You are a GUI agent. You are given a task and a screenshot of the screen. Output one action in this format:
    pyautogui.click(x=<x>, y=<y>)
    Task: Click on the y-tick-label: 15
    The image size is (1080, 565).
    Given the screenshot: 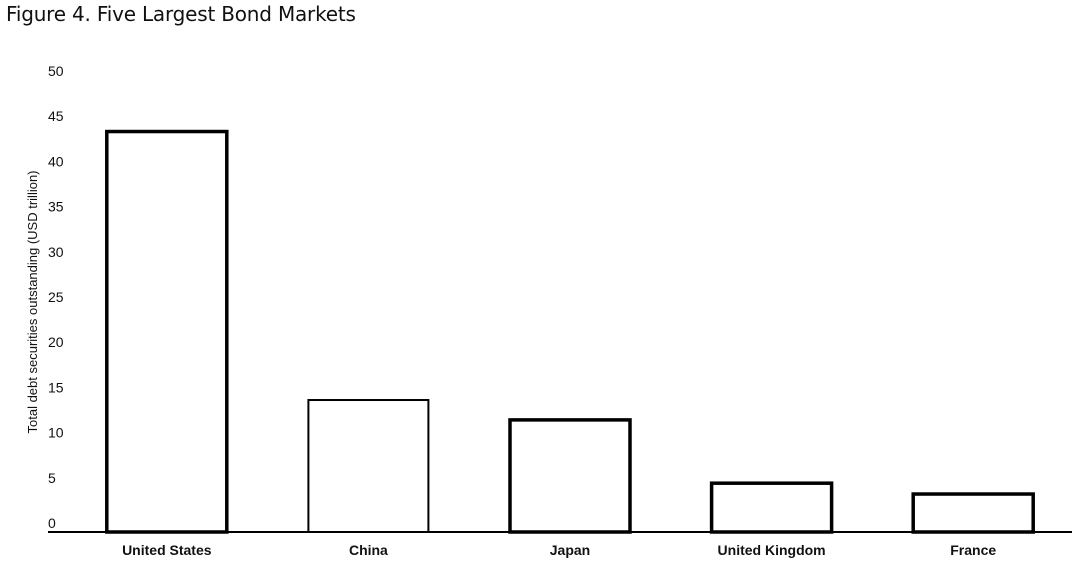 What is the action you would take?
    pyautogui.click(x=56, y=387)
    